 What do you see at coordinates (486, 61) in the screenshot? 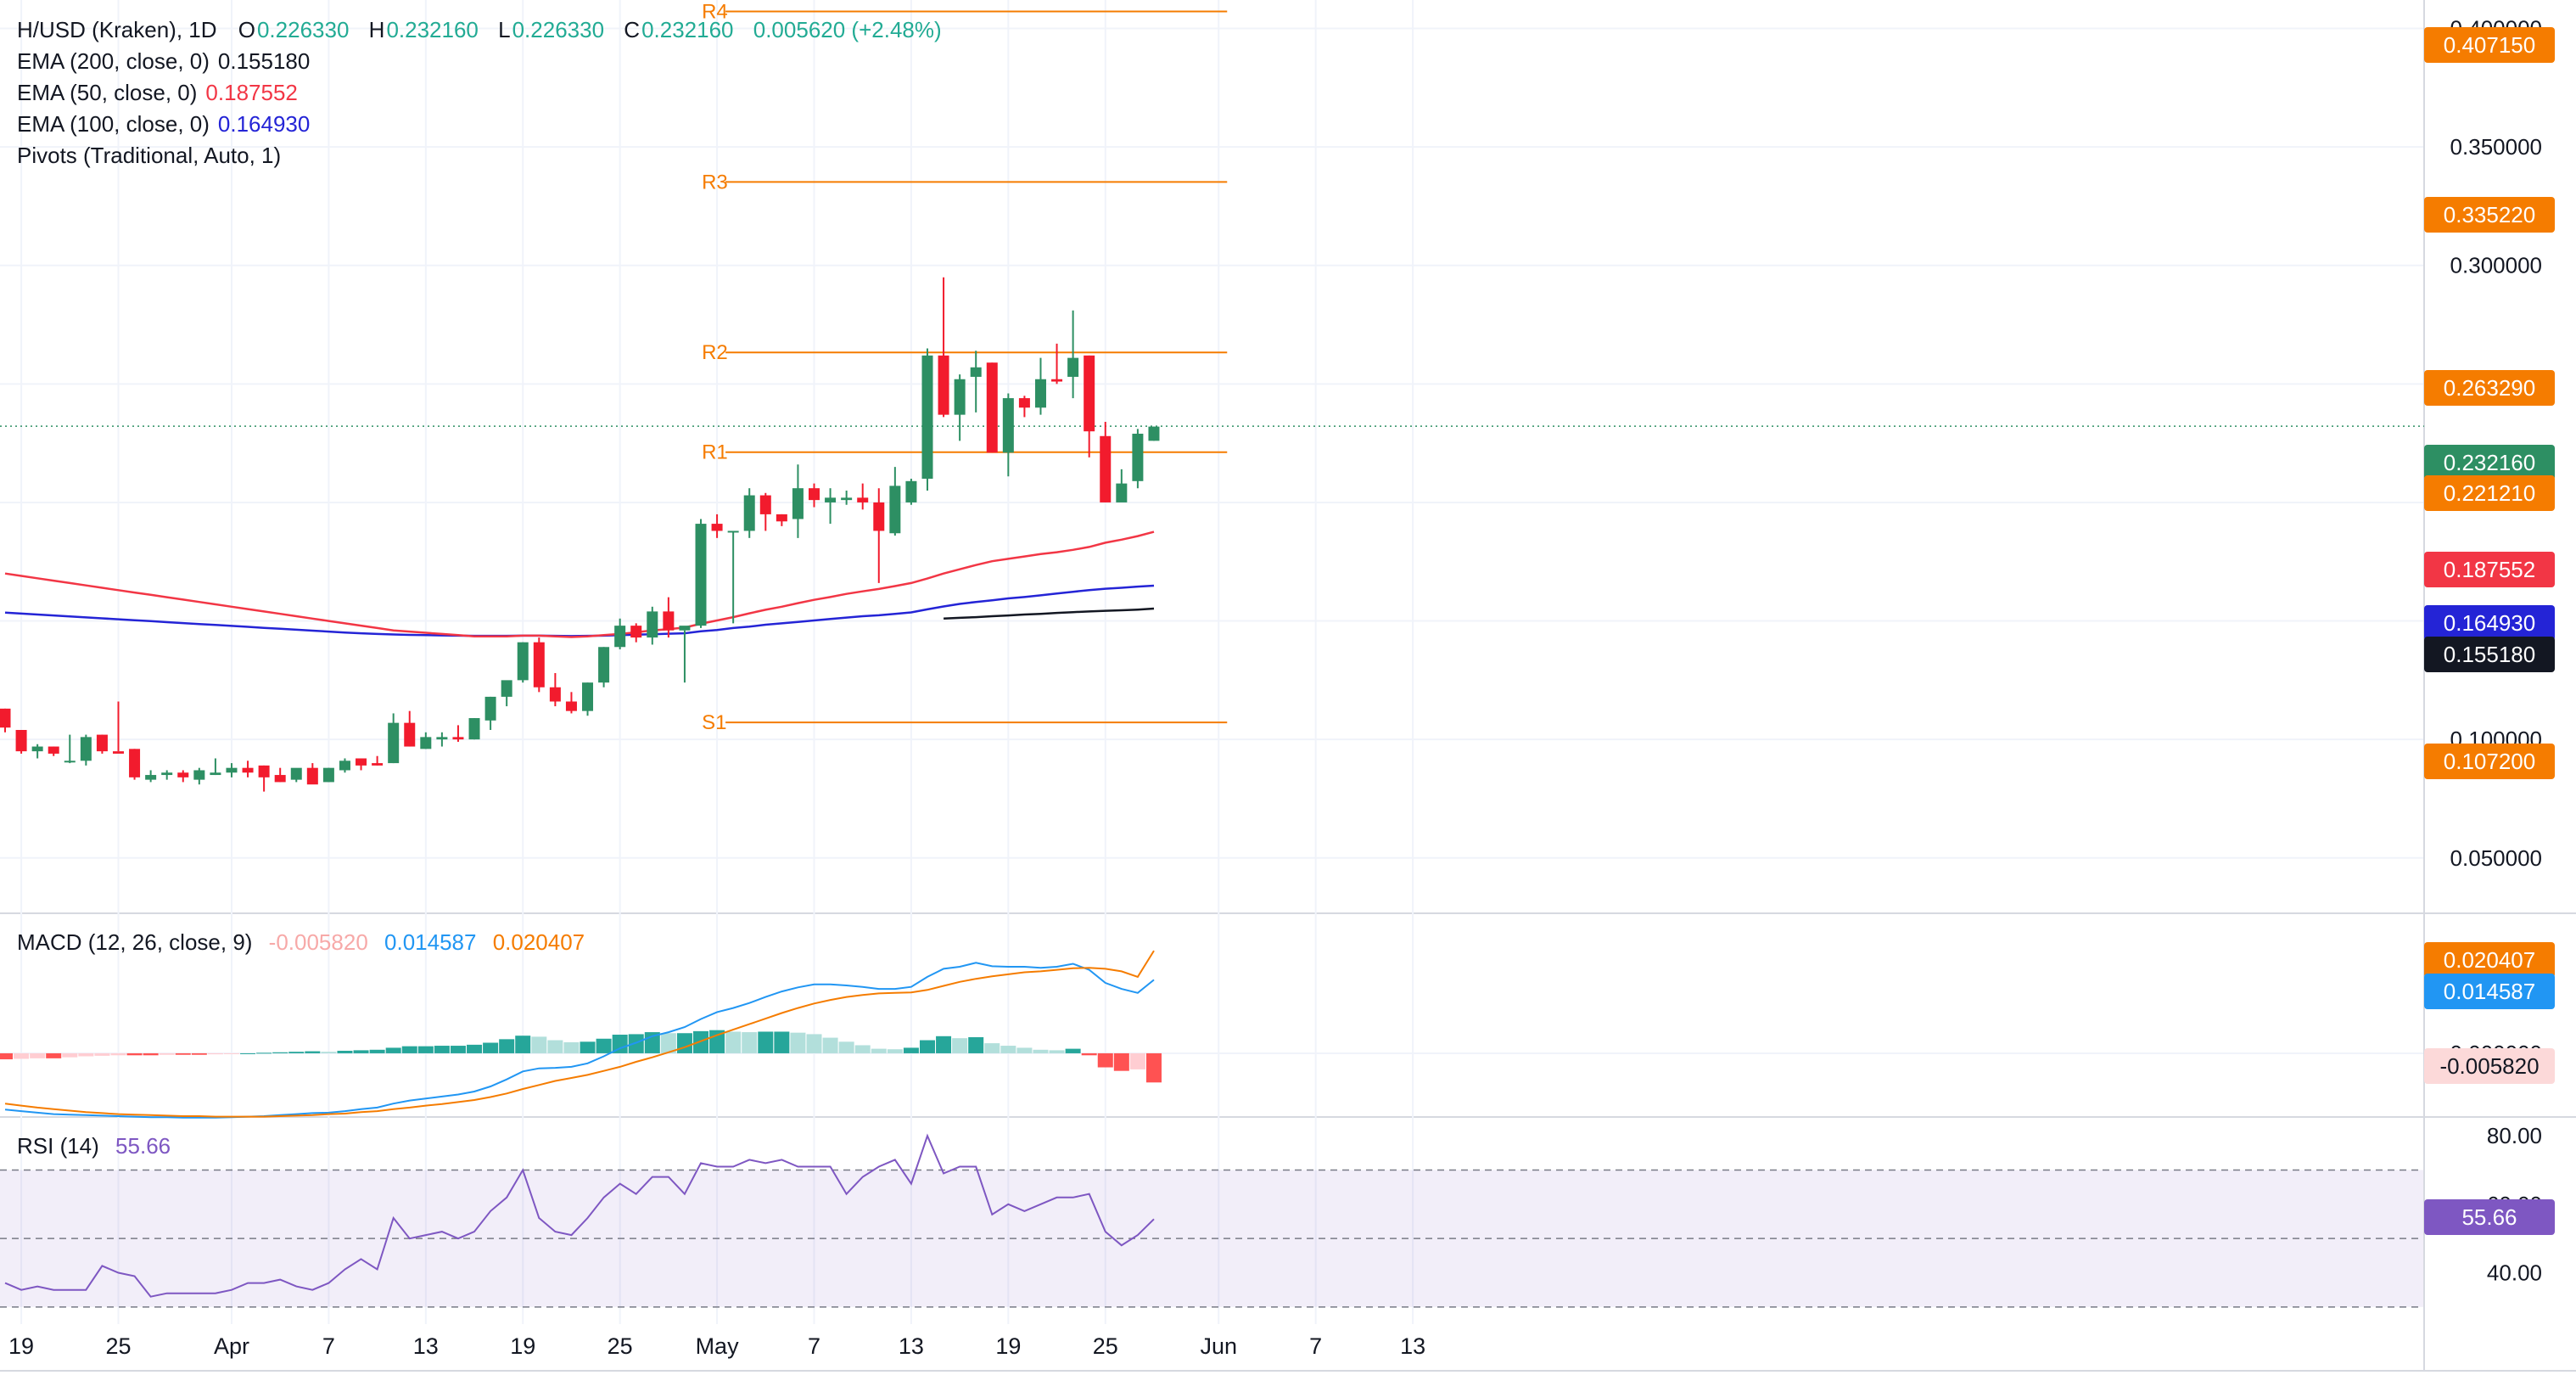
I see `ema200-legend: EMA (200, close, 0) 0.155180` at bounding box center [486, 61].